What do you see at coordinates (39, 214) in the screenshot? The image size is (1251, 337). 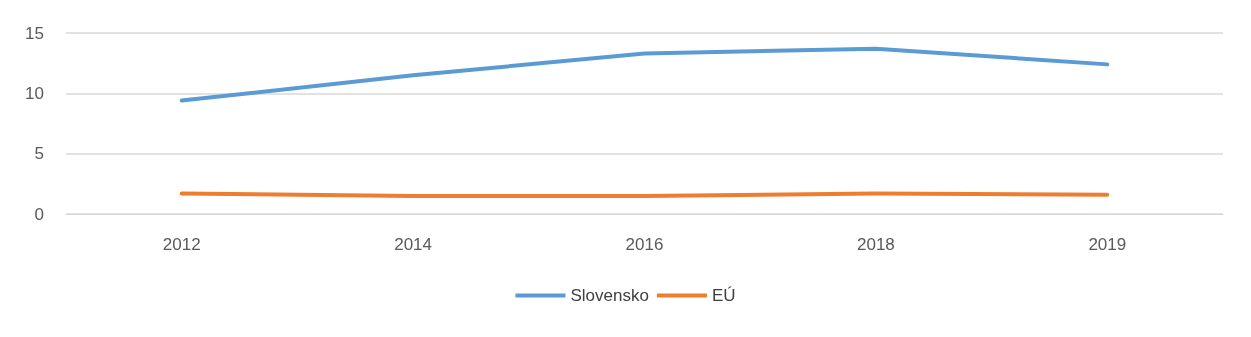 I see `y-tick-label: 0` at bounding box center [39, 214].